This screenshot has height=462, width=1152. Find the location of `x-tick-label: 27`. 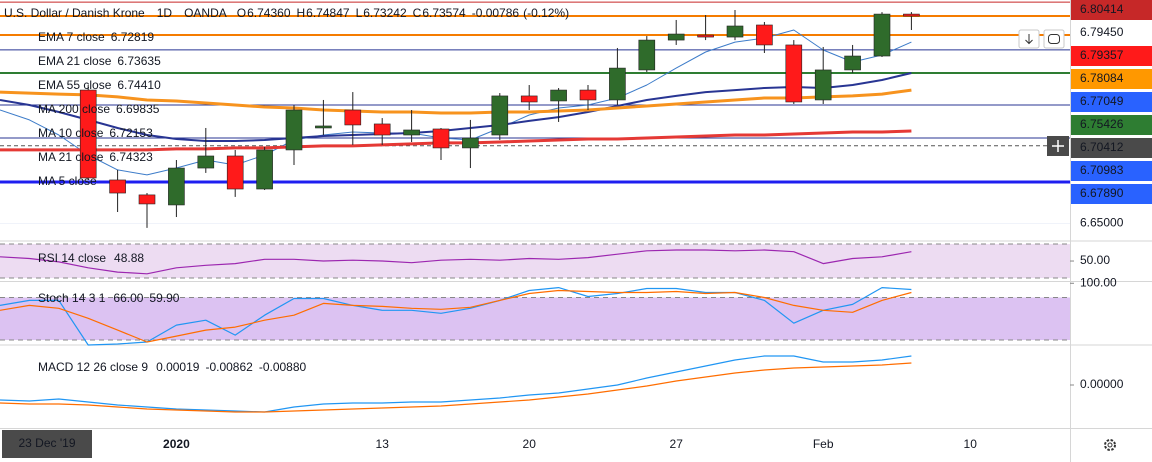

x-tick-label: 27 is located at coordinates (677, 444).